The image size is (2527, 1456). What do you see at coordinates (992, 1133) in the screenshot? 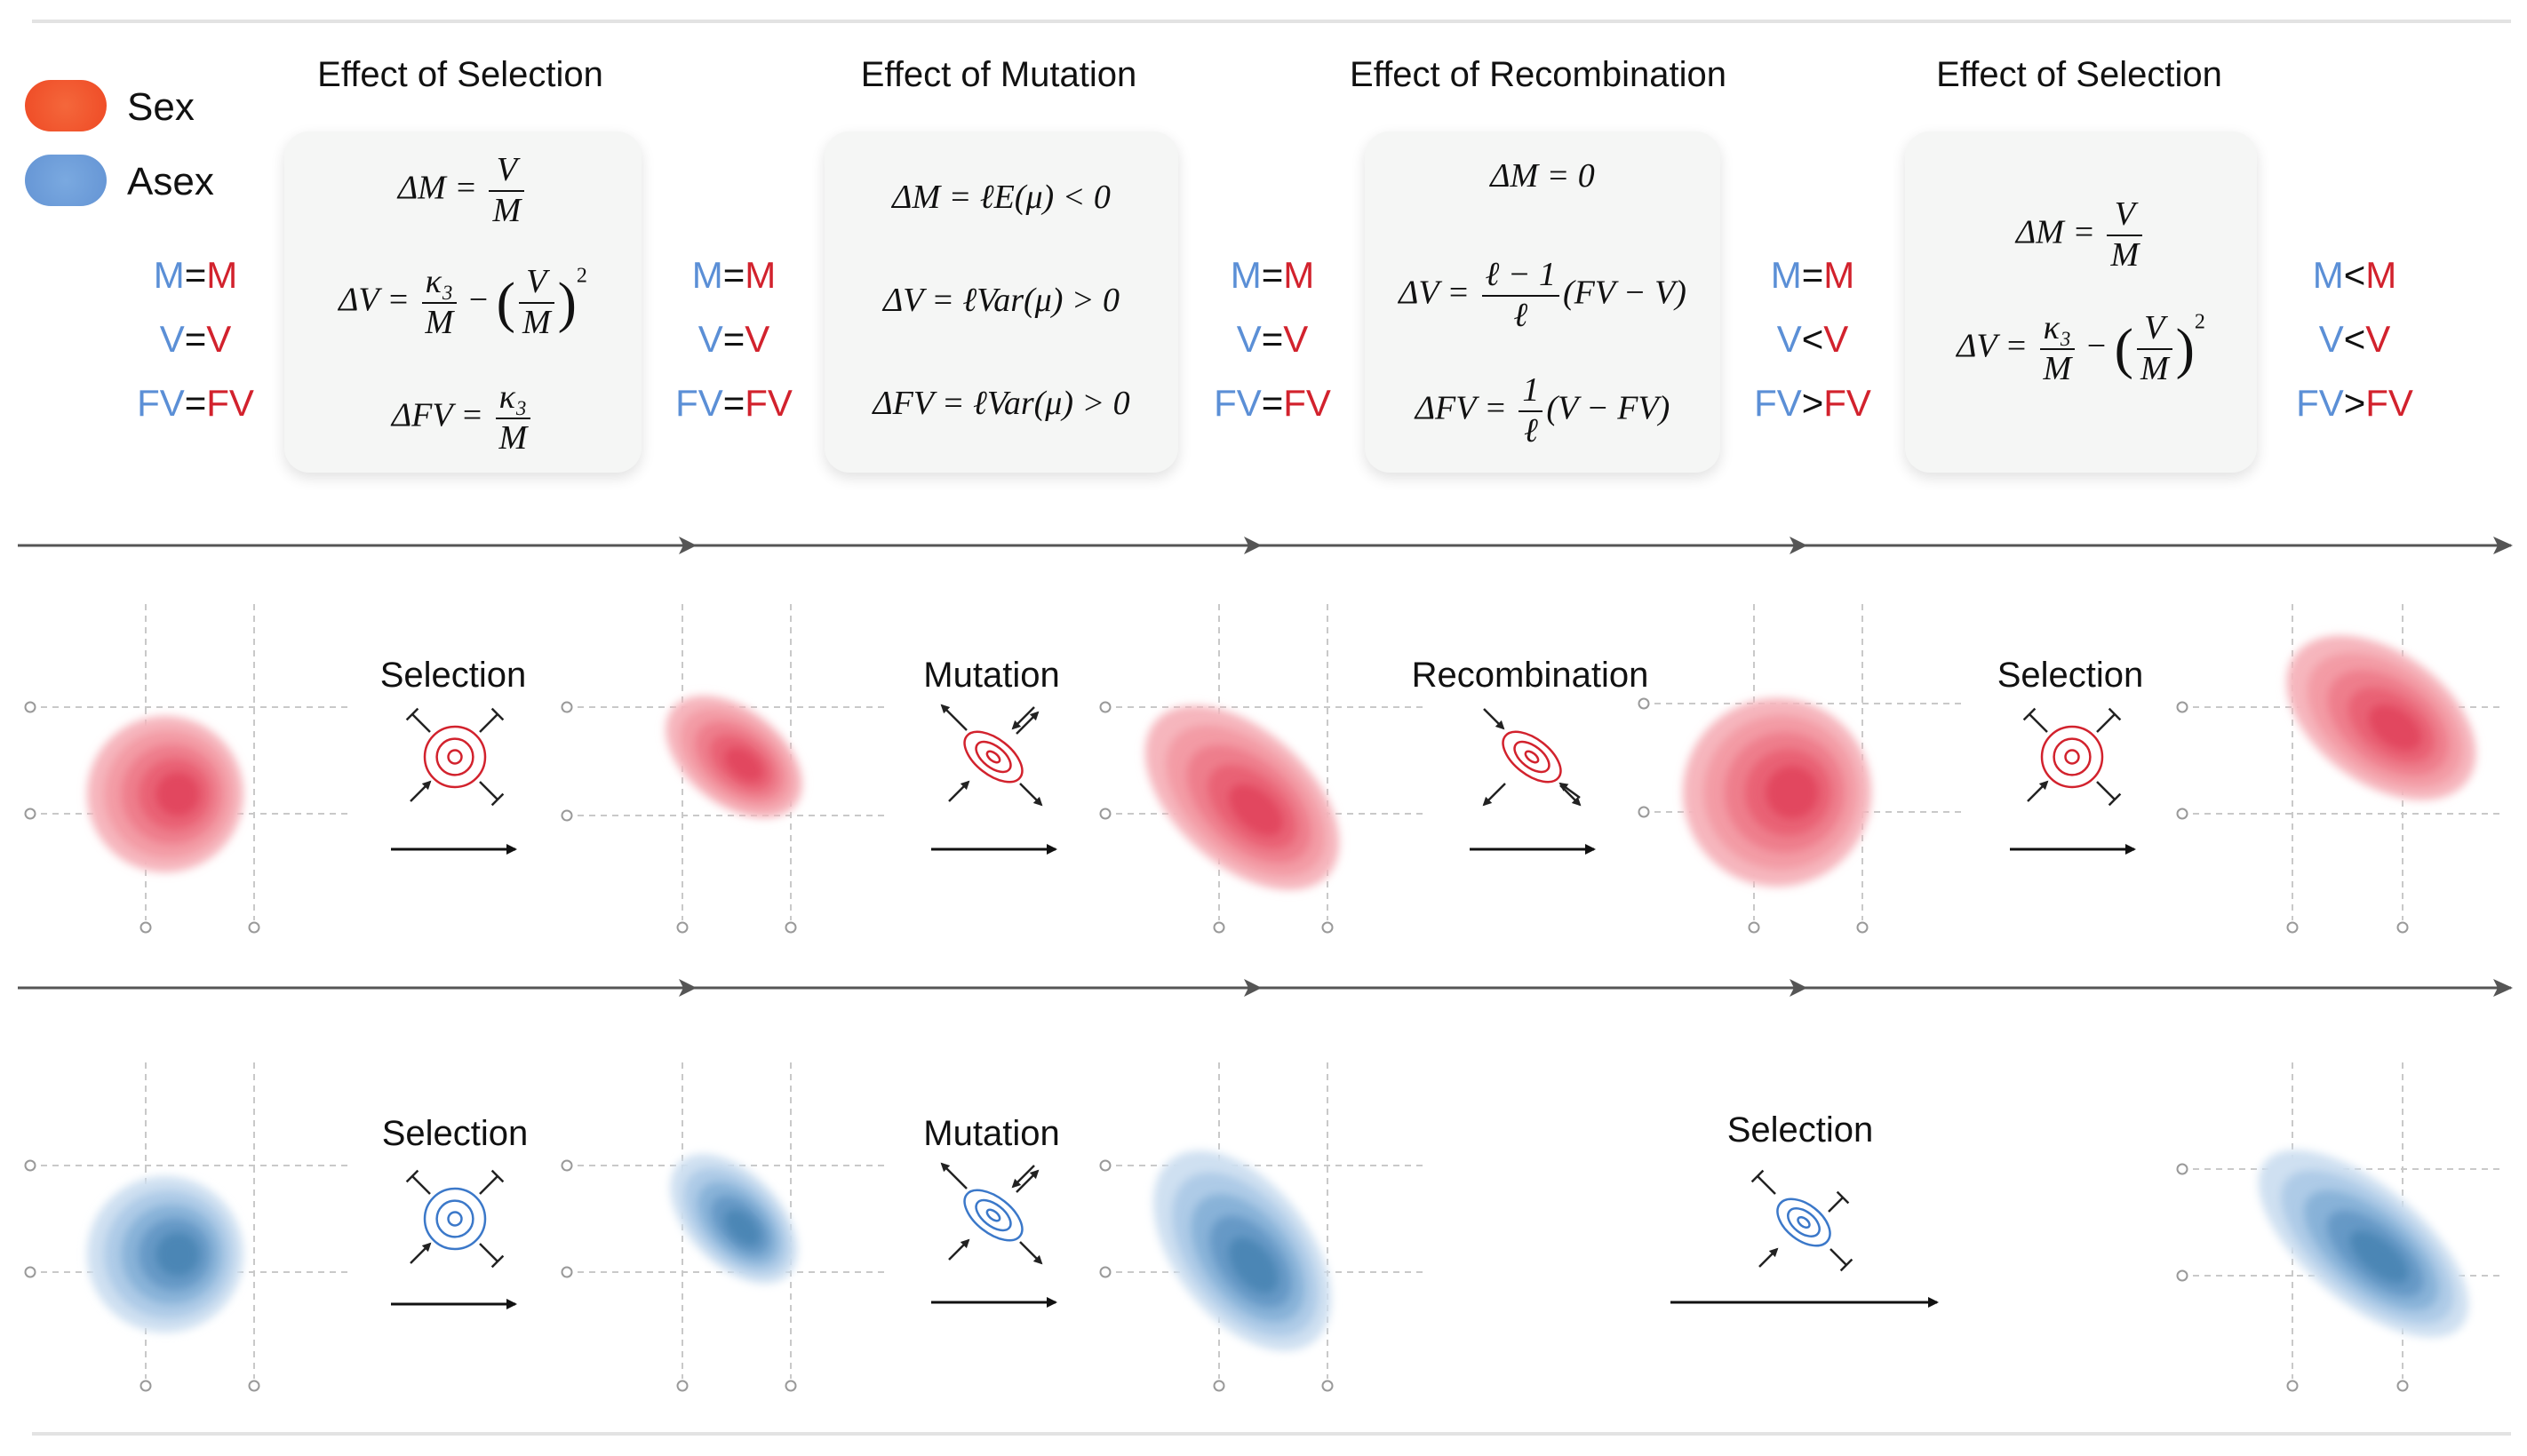
I see `asex-step-label-mutation: Mutation` at bounding box center [992, 1133].